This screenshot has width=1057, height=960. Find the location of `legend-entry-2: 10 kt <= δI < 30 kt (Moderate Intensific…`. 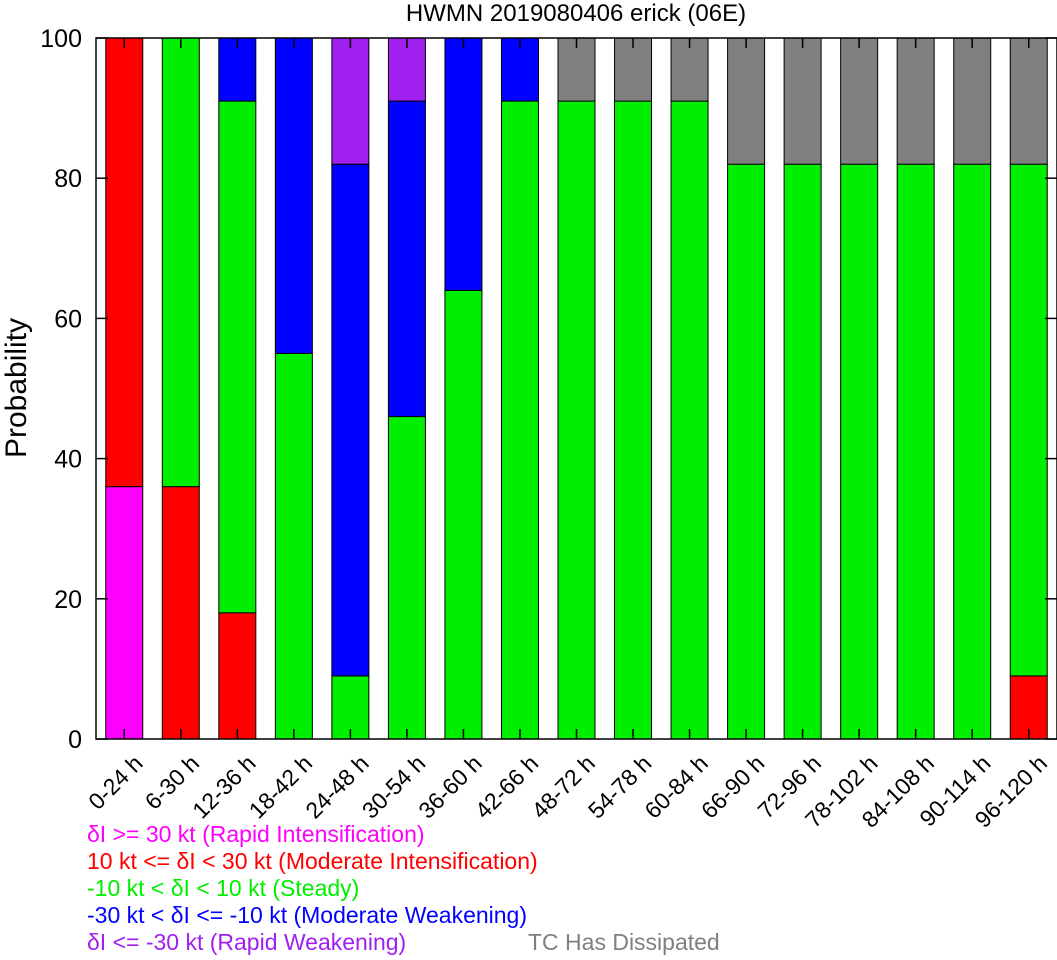

legend-entry-2: 10 kt <= δI < 30 kt (Moderate Intensific… is located at coordinates (312, 861).